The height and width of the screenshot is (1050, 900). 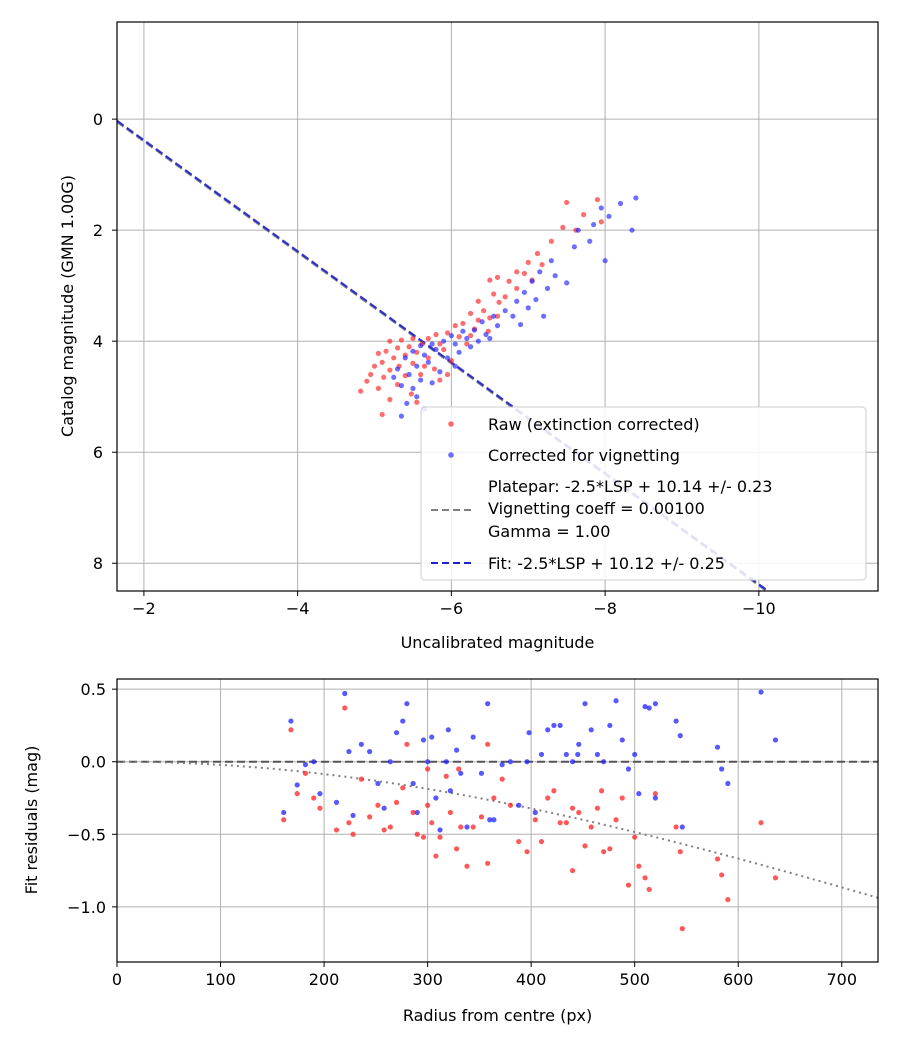 What do you see at coordinates (634, 979) in the screenshot?
I see `bottom-x-tick-label: 500` at bounding box center [634, 979].